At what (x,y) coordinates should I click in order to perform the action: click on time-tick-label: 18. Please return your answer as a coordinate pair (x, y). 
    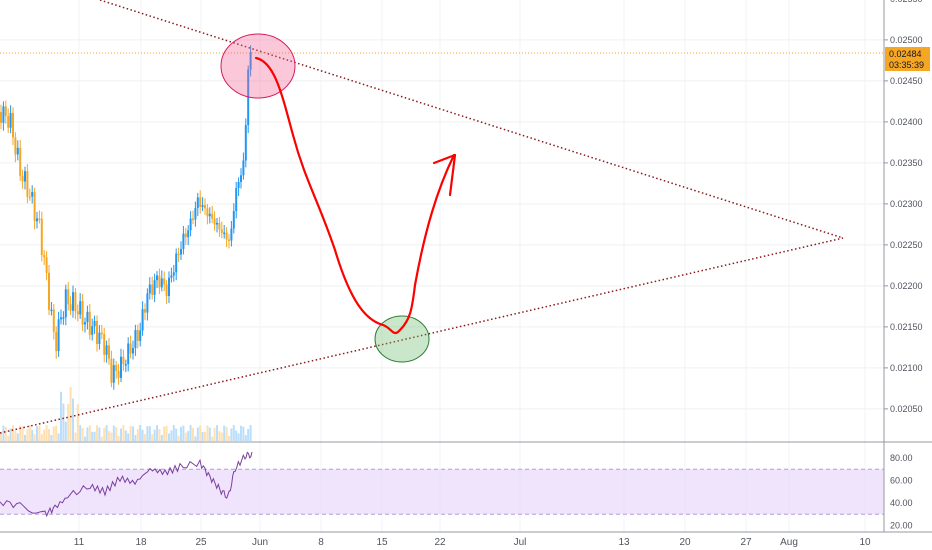
    Looking at the image, I should click on (141, 542).